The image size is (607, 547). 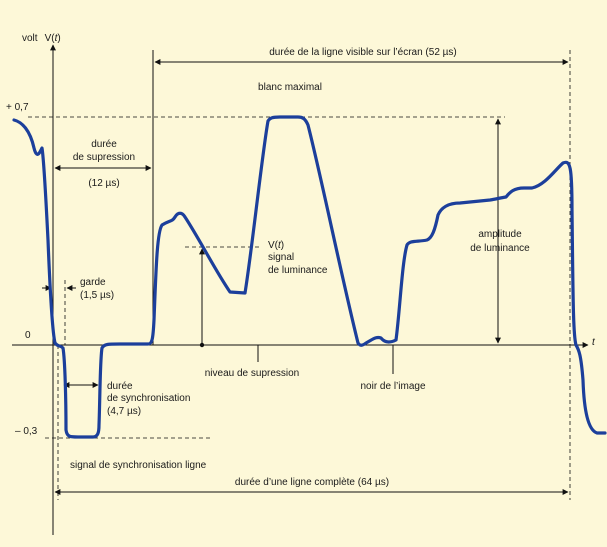 What do you see at coordinates (104, 144) in the screenshot?
I see `blanking-label-1: durée` at bounding box center [104, 144].